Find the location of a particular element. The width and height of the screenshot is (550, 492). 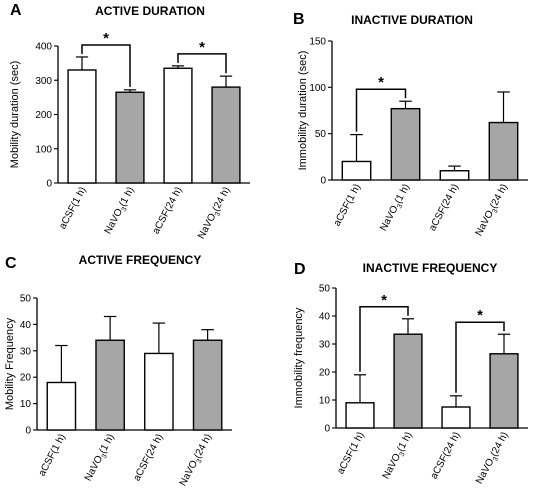

panel-letter: D is located at coordinates (300, 269).